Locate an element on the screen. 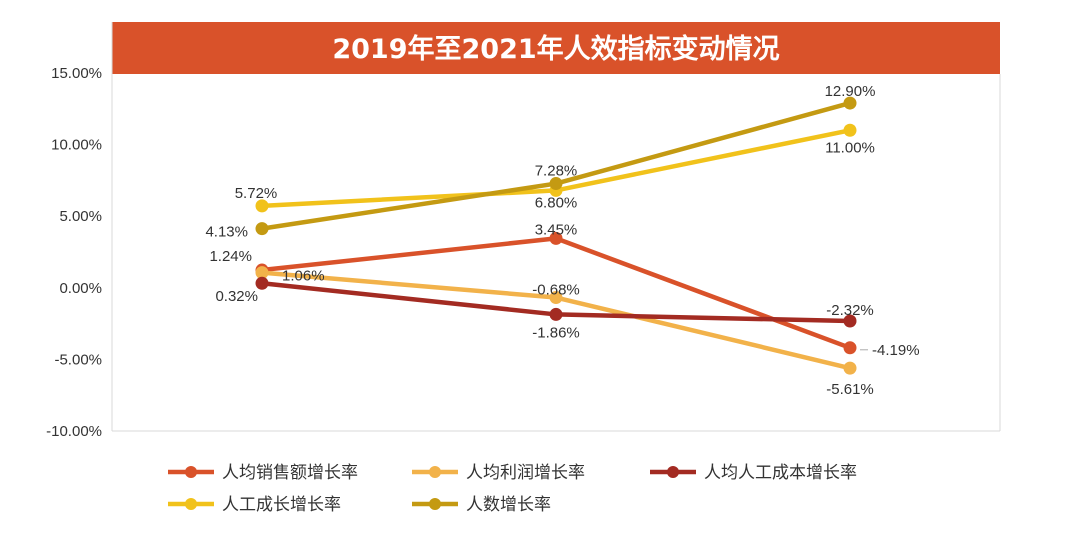 The width and height of the screenshot is (1080, 537). data-label: 0.32% is located at coordinates (236, 296).